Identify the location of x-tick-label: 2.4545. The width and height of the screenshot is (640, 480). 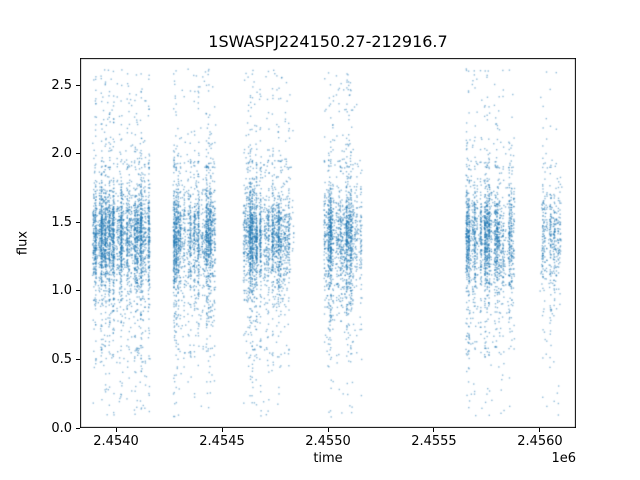
(222, 441).